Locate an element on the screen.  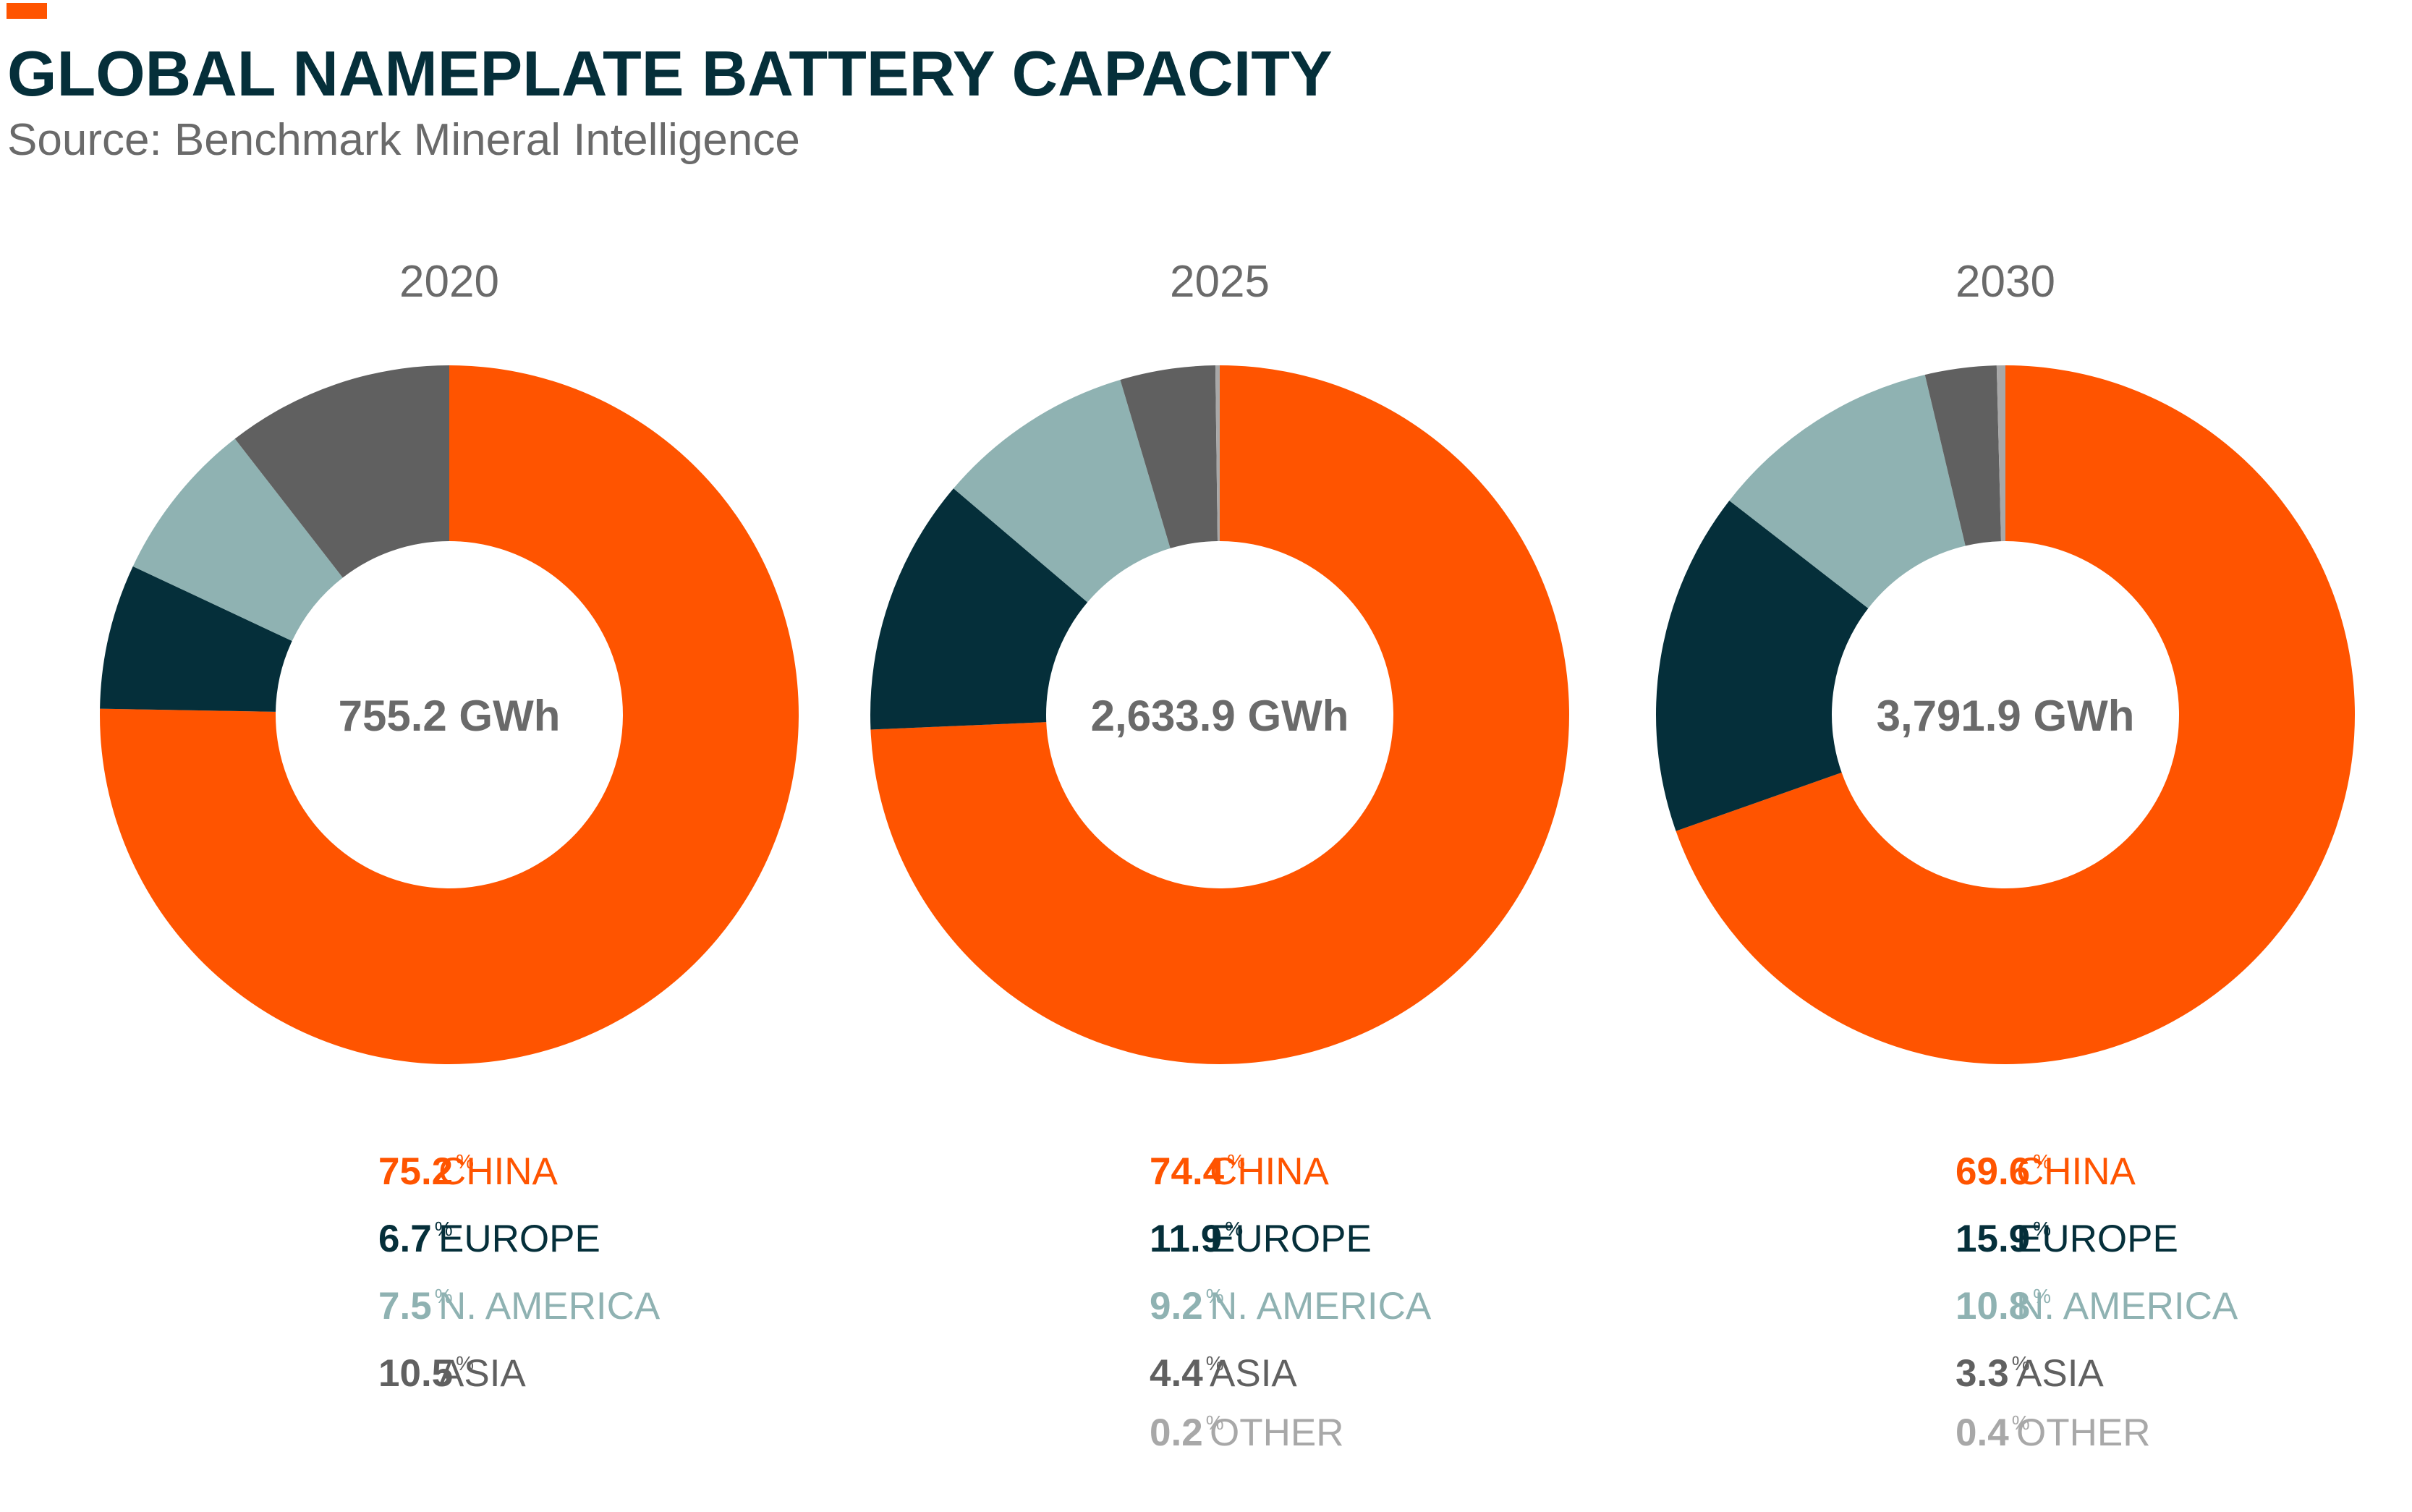
legend-value-2025-china: 74.4% is located at coordinates (1197, 1171).